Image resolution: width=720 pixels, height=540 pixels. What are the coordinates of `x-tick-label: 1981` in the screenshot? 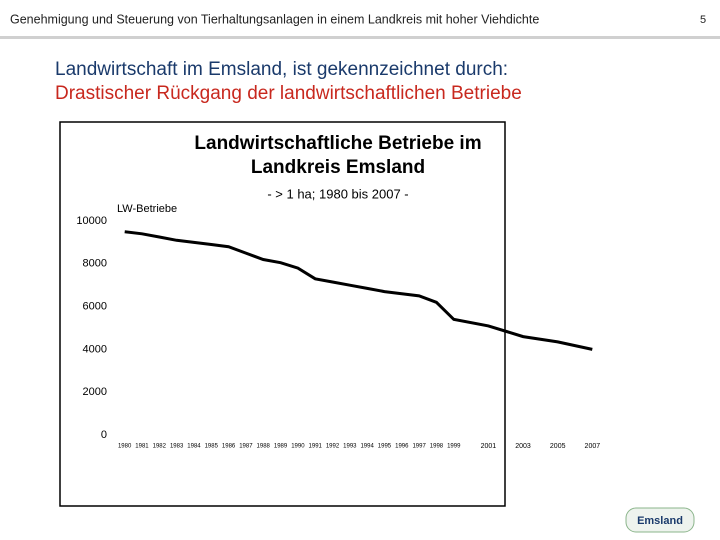 It's located at (142, 447).